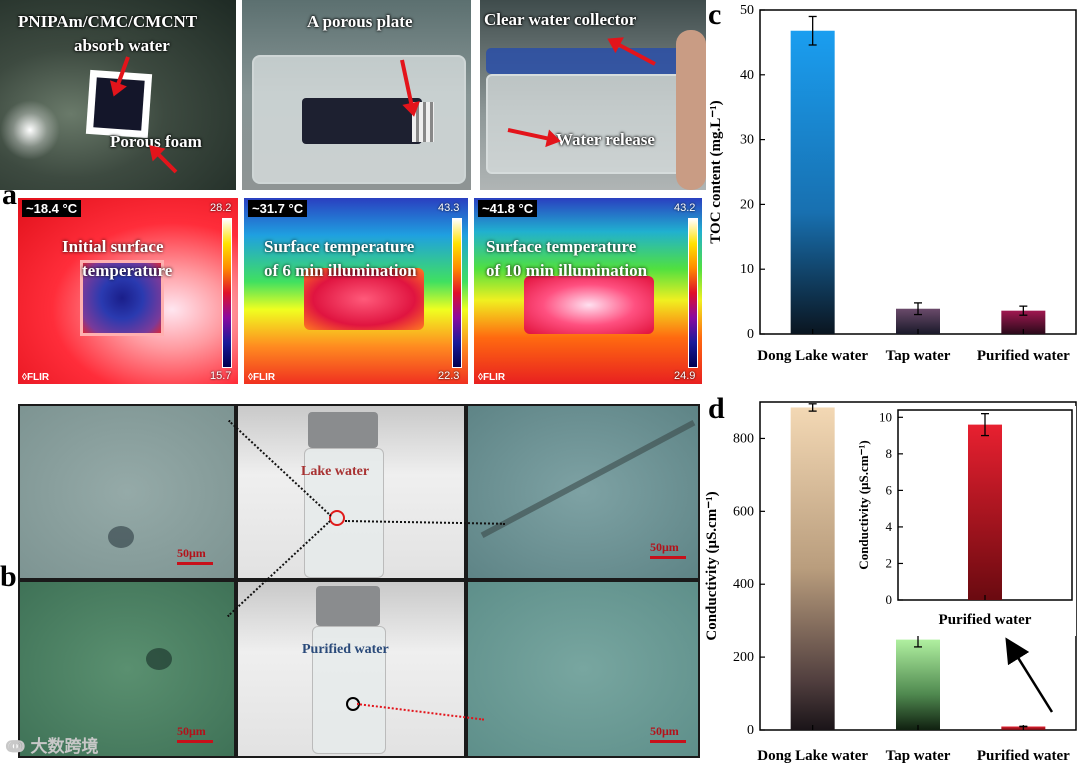 This screenshot has width=1080, height=764. What do you see at coordinates (889, 489) in the screenshot?
I see `y-tick-label: 6` at bounding box center [889, 489].